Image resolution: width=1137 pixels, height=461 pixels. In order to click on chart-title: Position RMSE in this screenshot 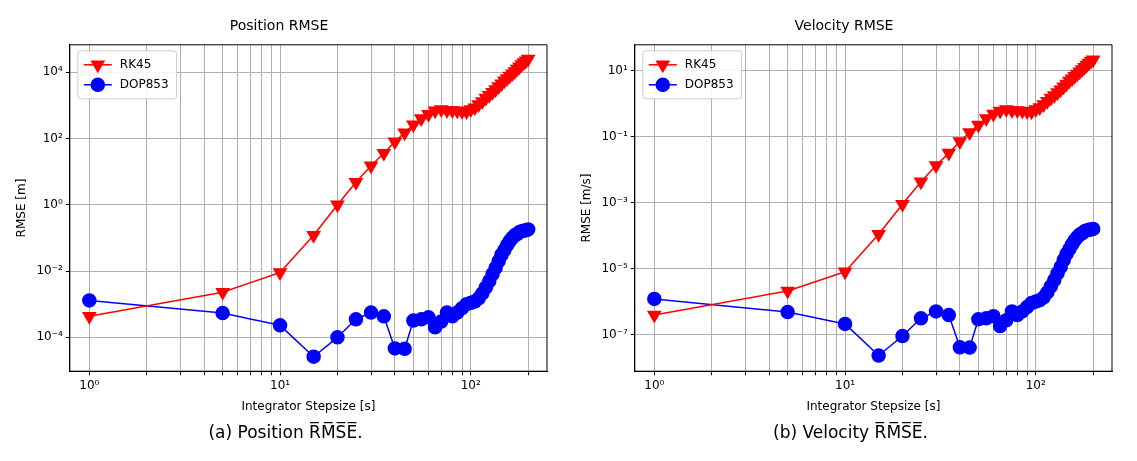, I will do `click(278, 25)`.